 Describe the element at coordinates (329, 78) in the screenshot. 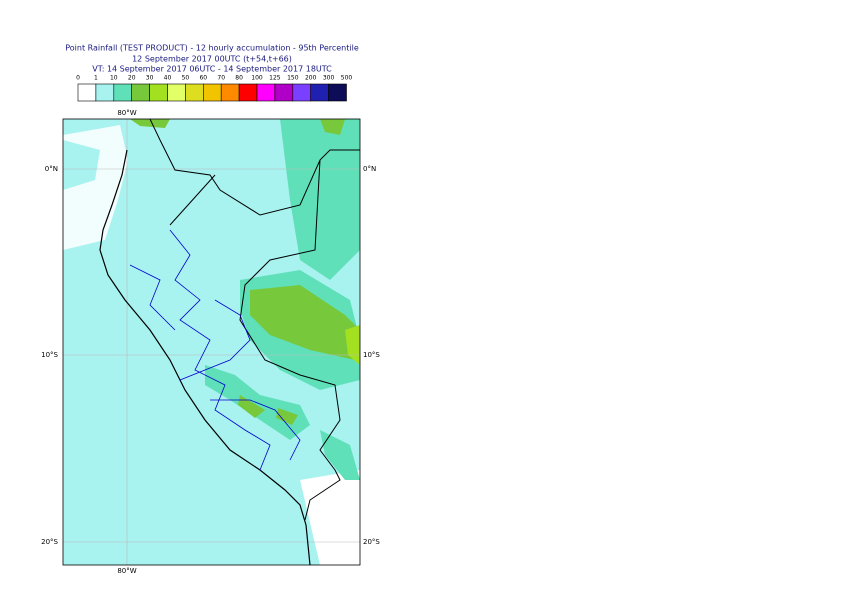

I see `legend-label: 300` at that location.